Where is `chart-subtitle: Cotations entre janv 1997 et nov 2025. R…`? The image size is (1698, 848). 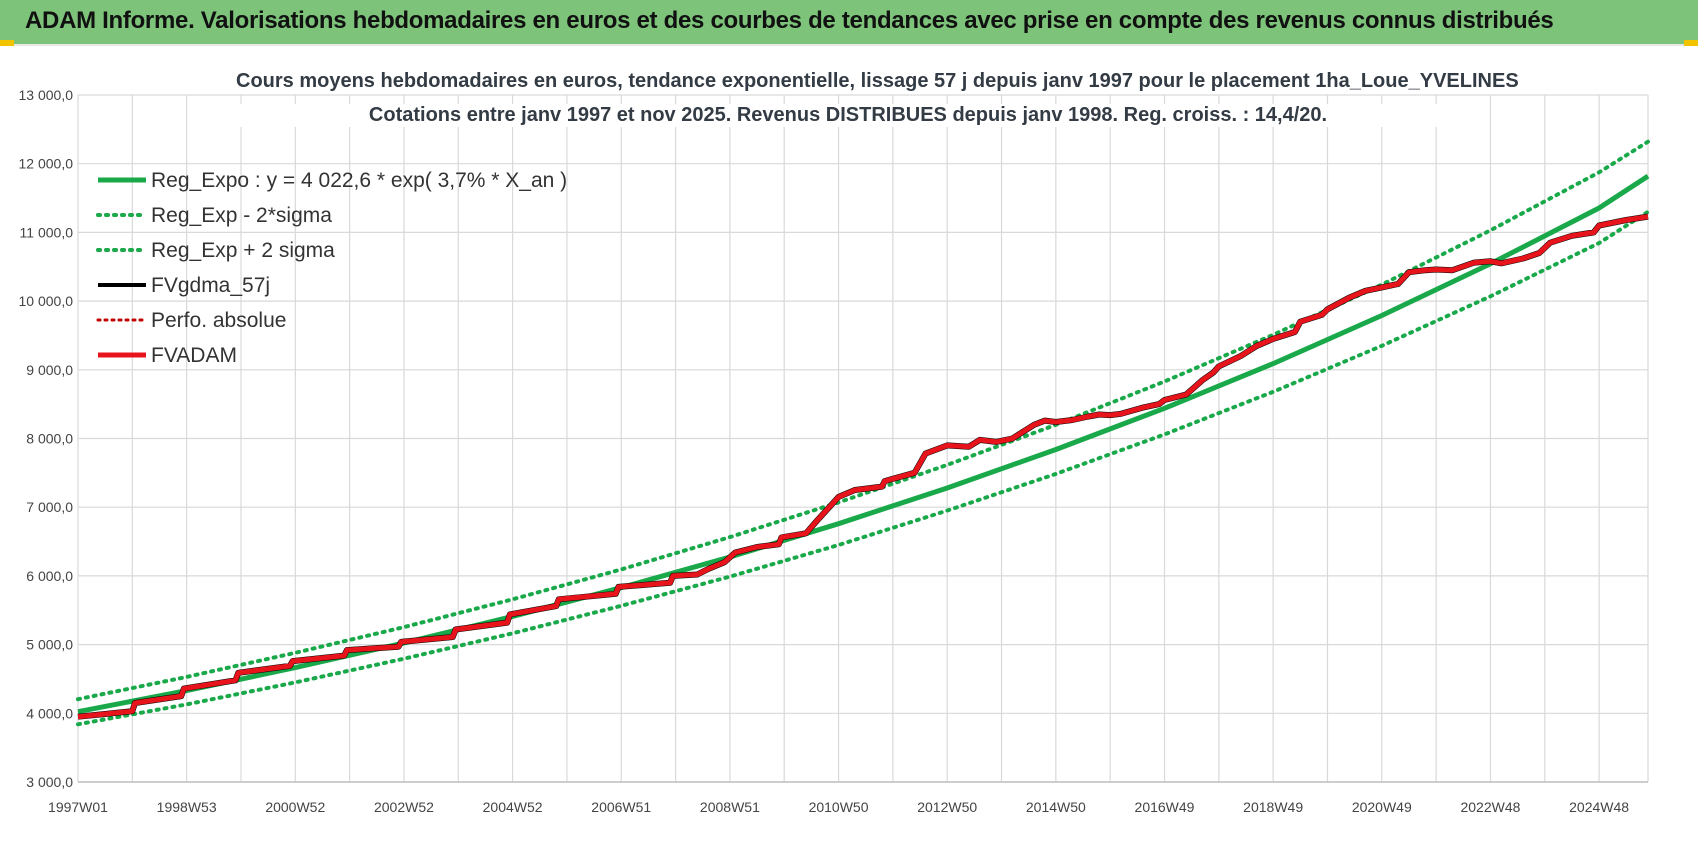
chart-subtitle: Cotations entre janv 1997 et nov 2025. R… is located at coordinates (848, 115).